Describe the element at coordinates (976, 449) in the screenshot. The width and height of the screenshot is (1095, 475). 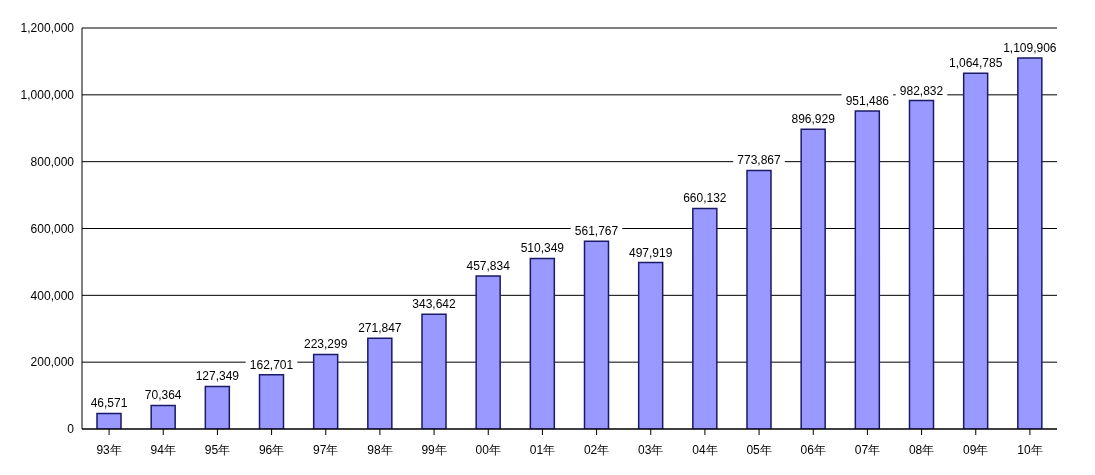
I see `x-tick-label: 09年` at that location.